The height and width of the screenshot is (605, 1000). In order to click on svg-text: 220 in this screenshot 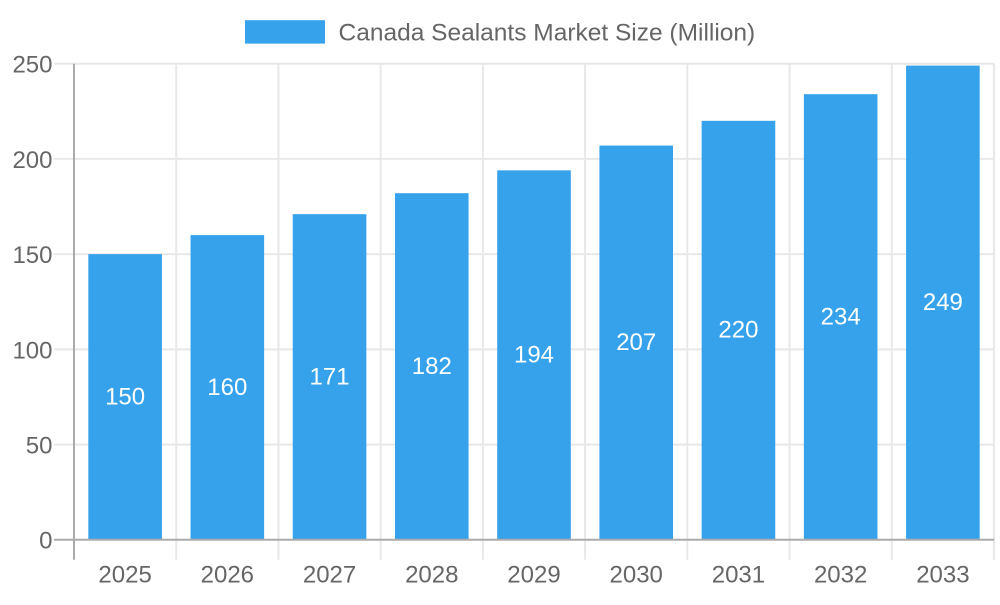, I will do `click(738, 330)`.